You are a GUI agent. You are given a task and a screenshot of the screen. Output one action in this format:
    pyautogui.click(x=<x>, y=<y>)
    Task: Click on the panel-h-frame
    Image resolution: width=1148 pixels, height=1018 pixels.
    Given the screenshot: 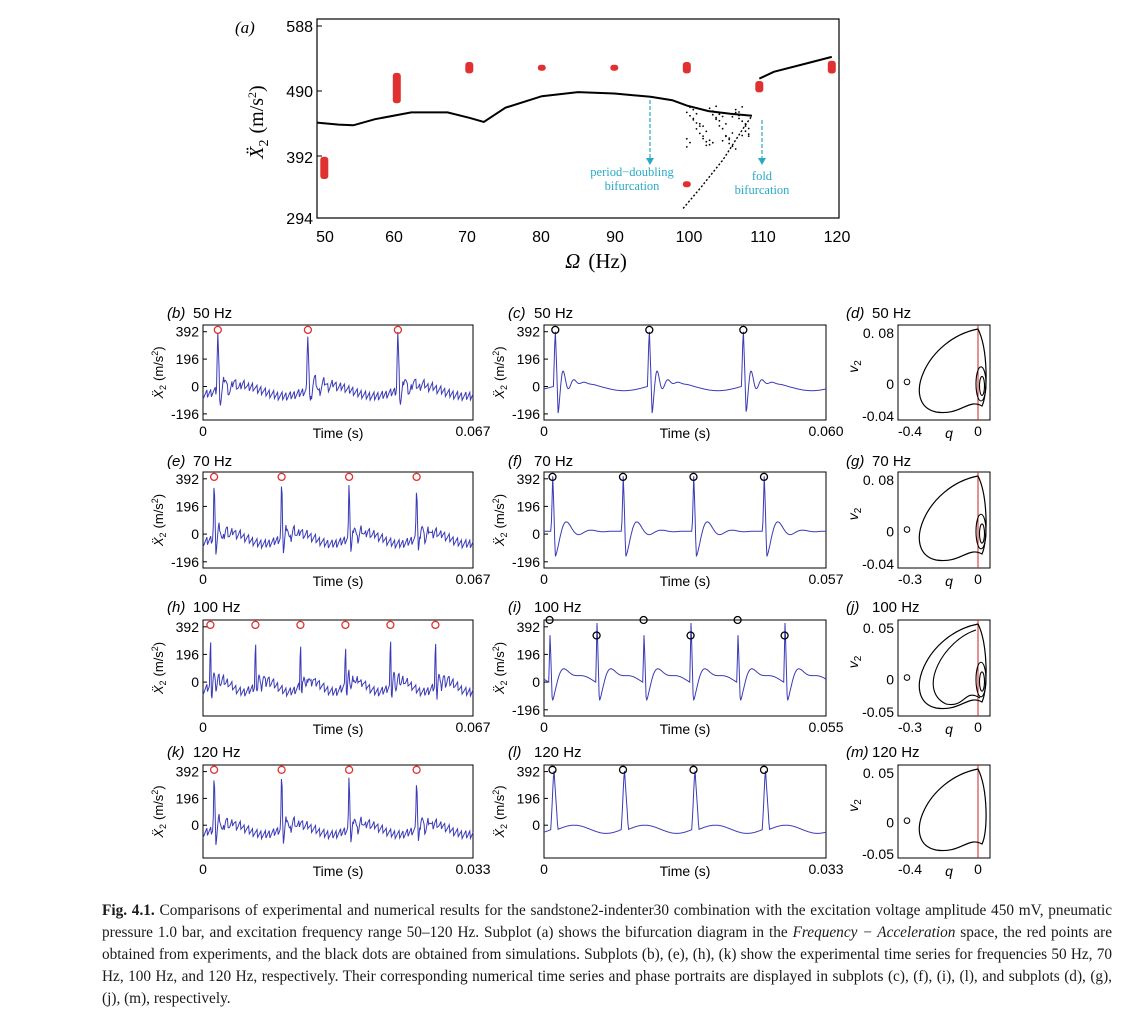 What is the action you would take?
    pyautogui.click(x=338, y=668)
    